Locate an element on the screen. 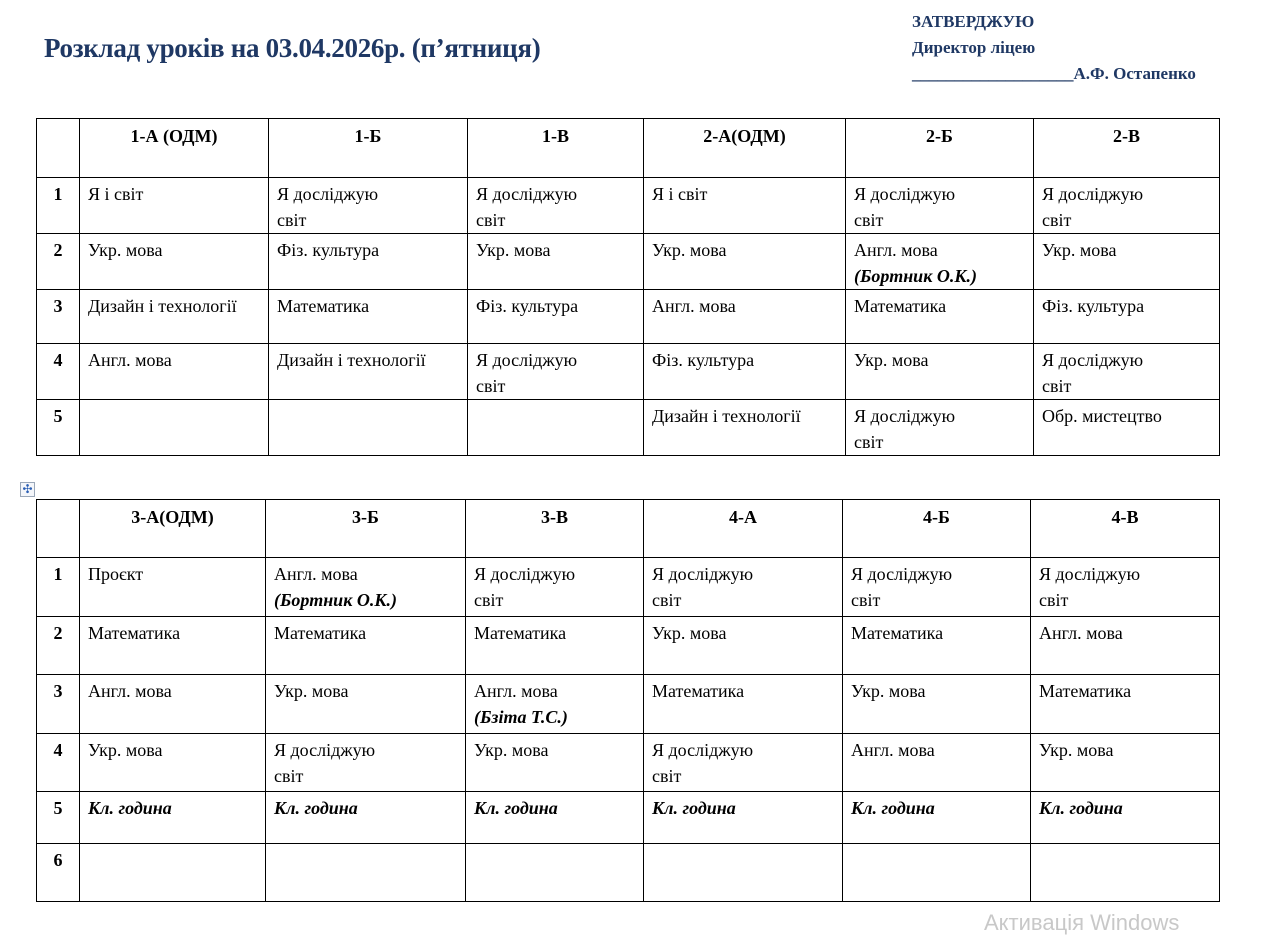 The width and height of the screenshot is (1276, 936). class-header: 3-Б is located at coordinates (365, 528).